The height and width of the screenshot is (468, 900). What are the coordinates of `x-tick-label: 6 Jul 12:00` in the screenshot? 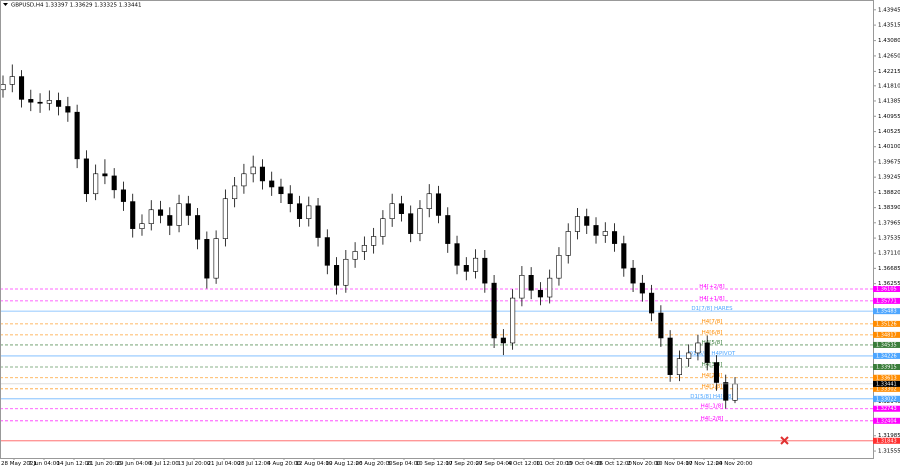 It's located at (164, 464).